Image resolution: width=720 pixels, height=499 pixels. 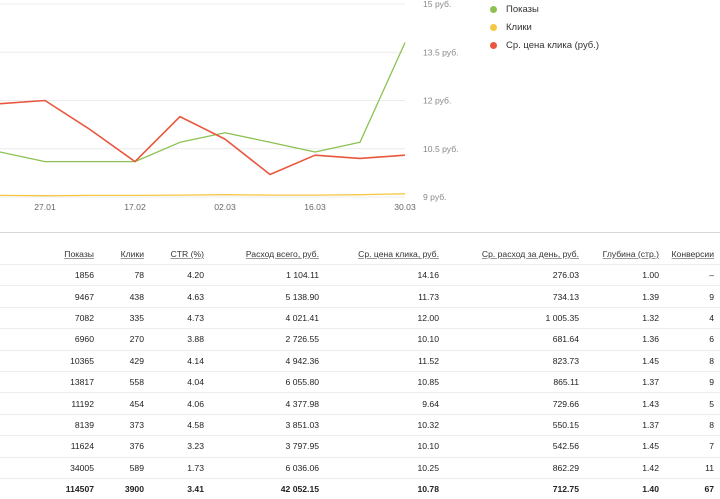 I want to click on table-cell: 6 036.06, so click(x=267, y=467).